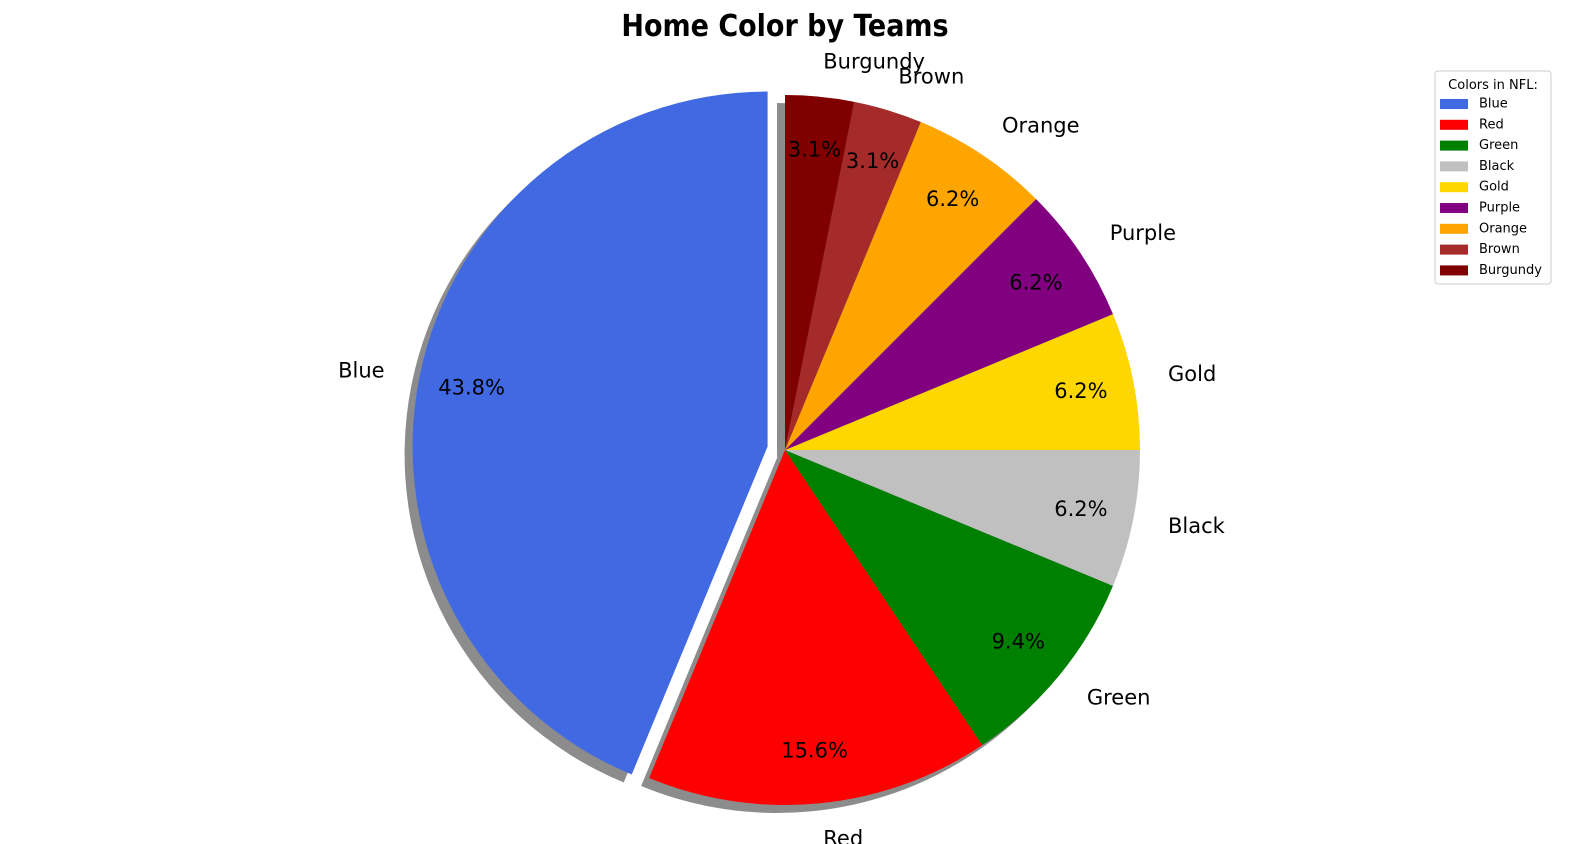  What do you see at coordinates (1018, 641) in the screenshot?
I see `percent-label-green: 9.4%` at bounding box center [1018, 641].